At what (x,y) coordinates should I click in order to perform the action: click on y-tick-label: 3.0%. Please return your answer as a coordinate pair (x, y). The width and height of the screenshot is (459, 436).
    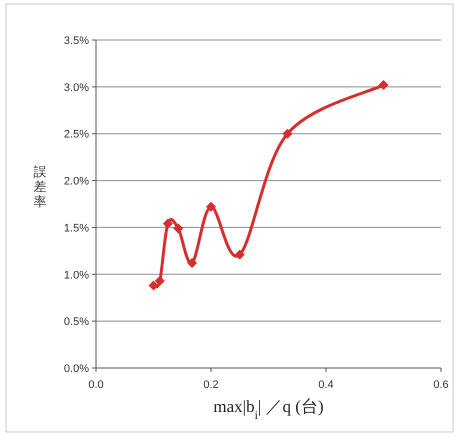
    Looking at the image, I should click on (77, 88).